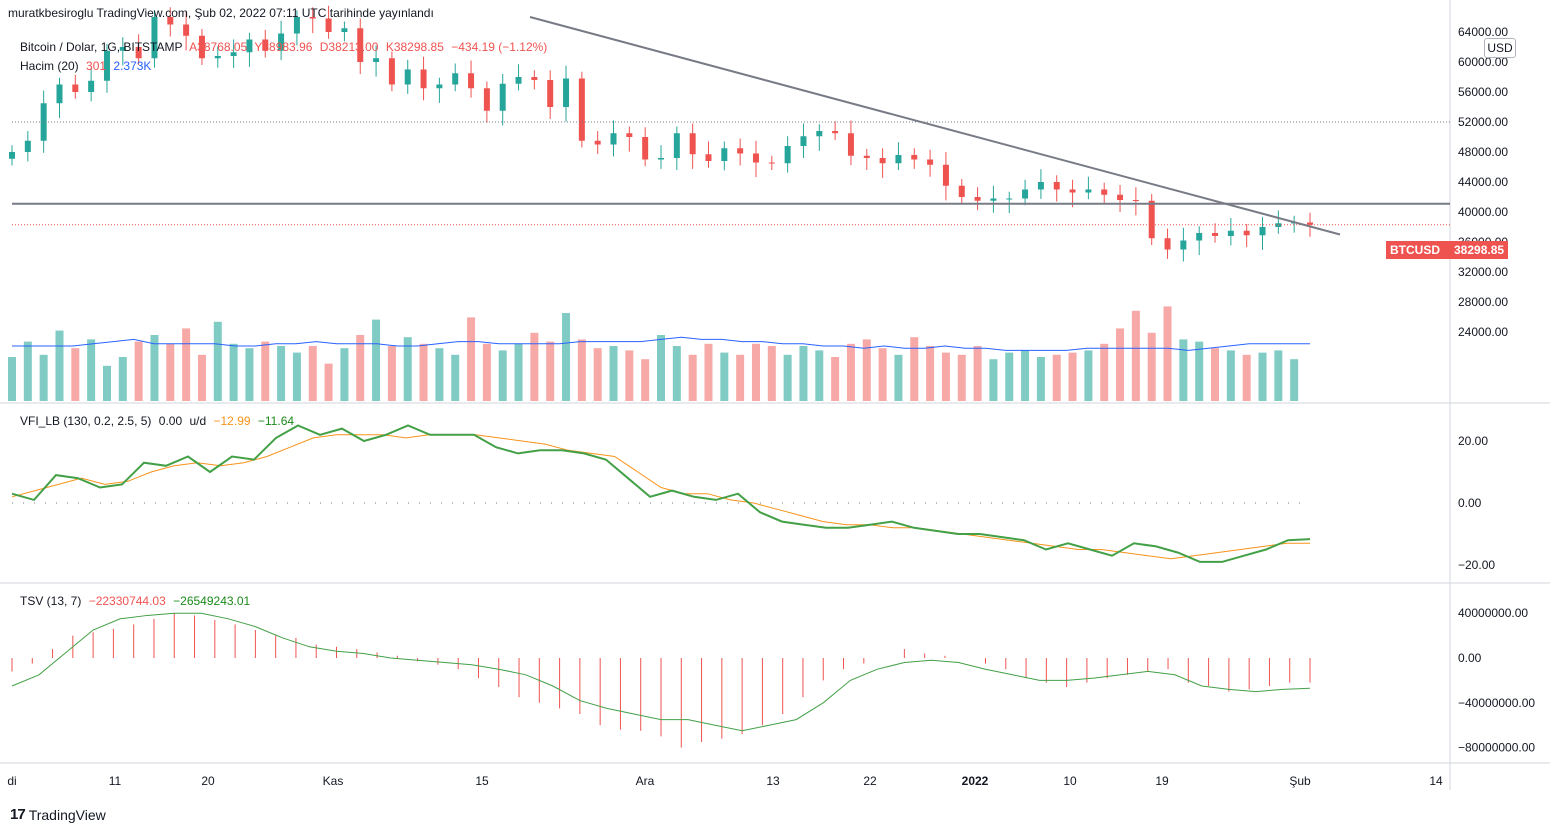  I want to click on tsv-value: −22330744.03, so click(127, 601).